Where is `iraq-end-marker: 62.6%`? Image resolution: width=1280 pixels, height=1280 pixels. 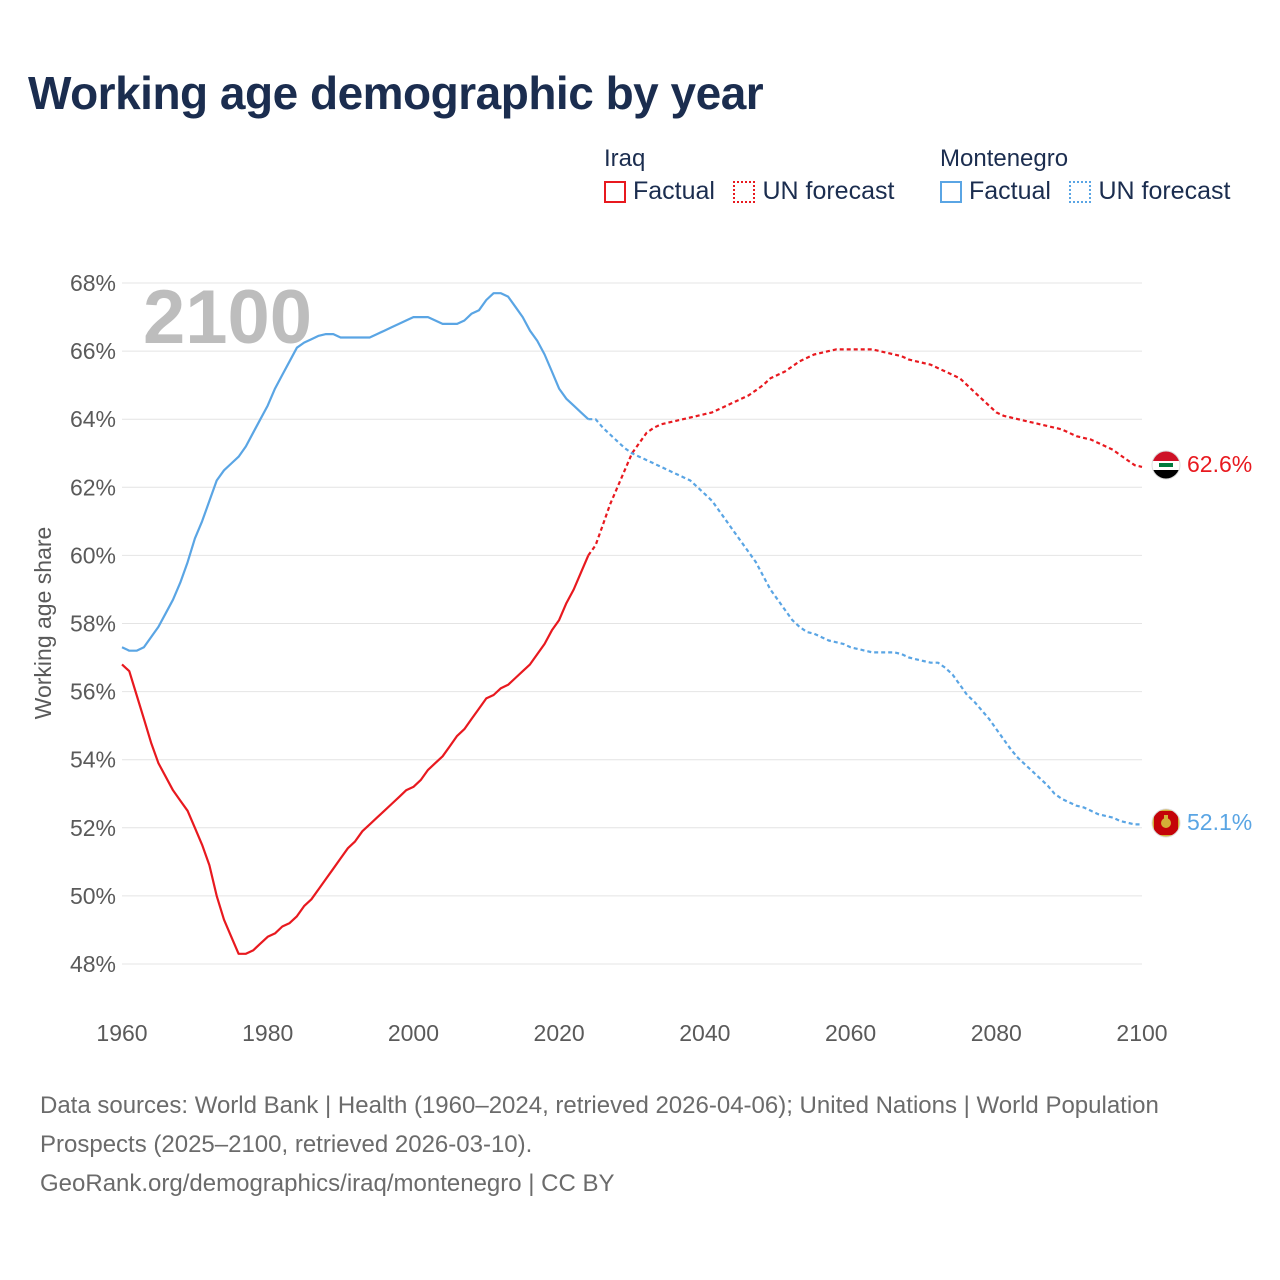
iraq-end-marker: 62.6% is located at coordinates (1201, 465).